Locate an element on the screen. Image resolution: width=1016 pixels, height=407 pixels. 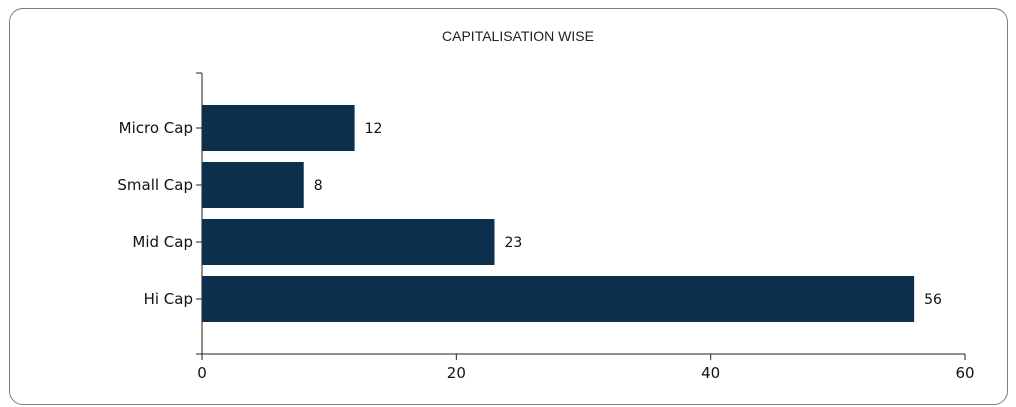
value-label-1: 8 is located at coordinates (318, 186).